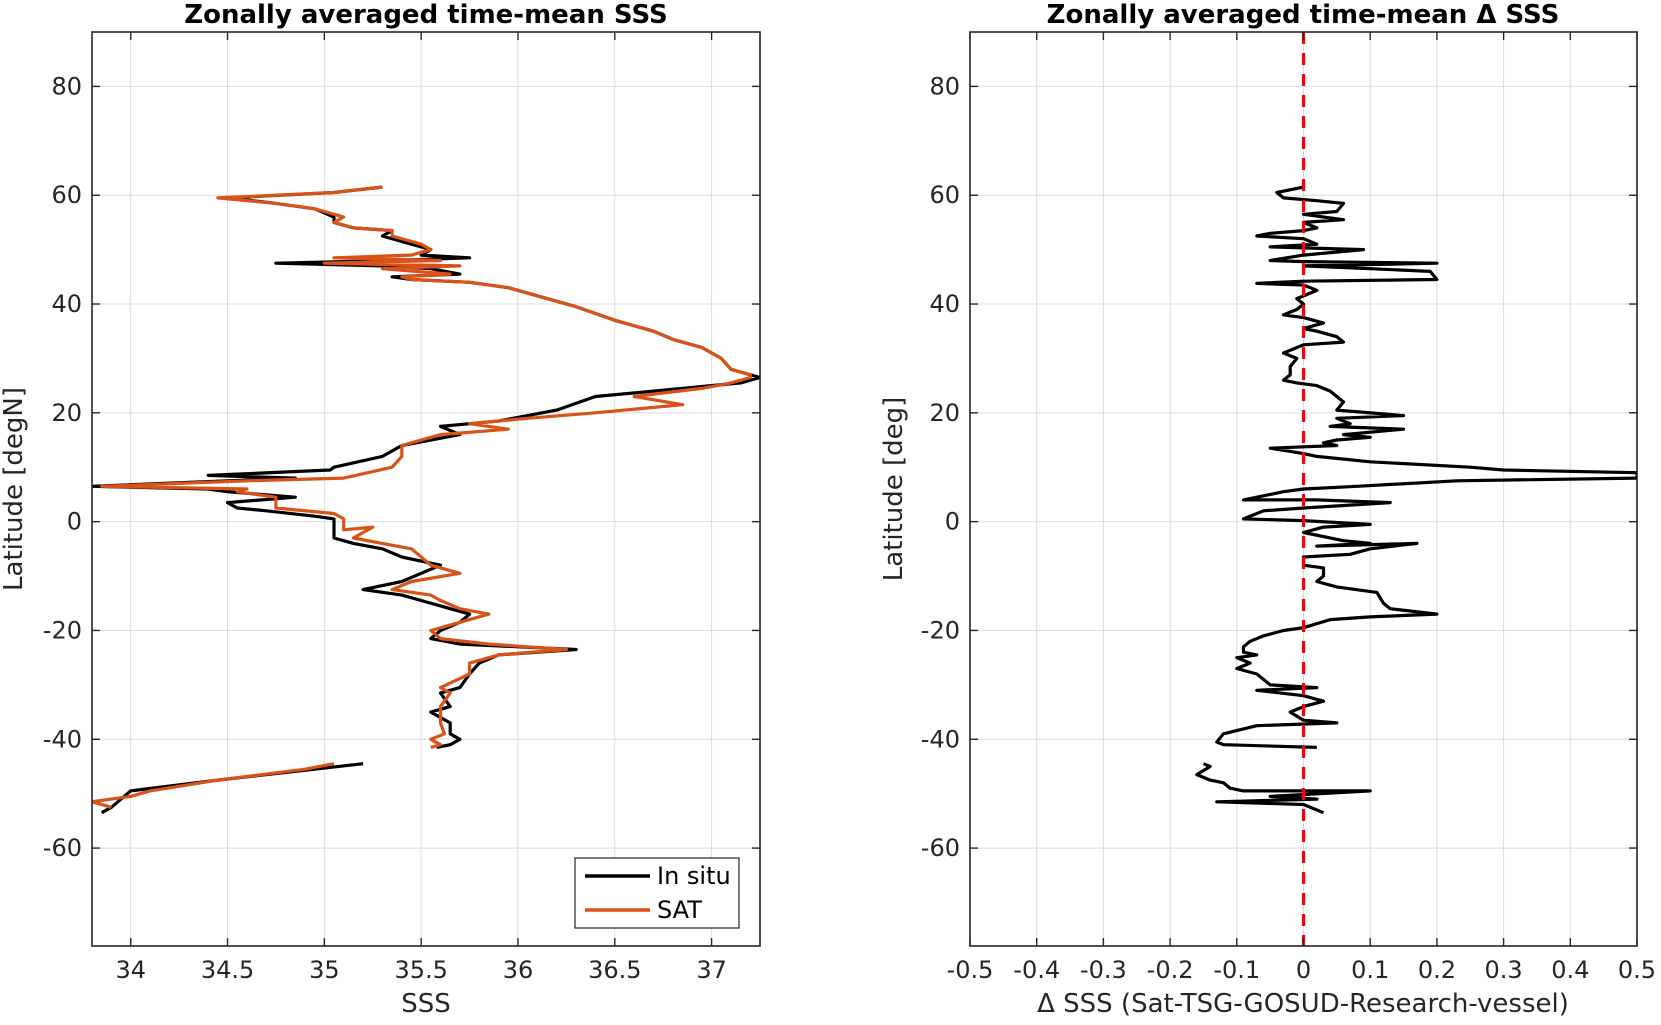 This screenshot has height=1025, width=1661. What do you see at coordinates (614, 970) in the screenshot?
I see `x-tick-label: 36.5` at bounding box center [614, 970].